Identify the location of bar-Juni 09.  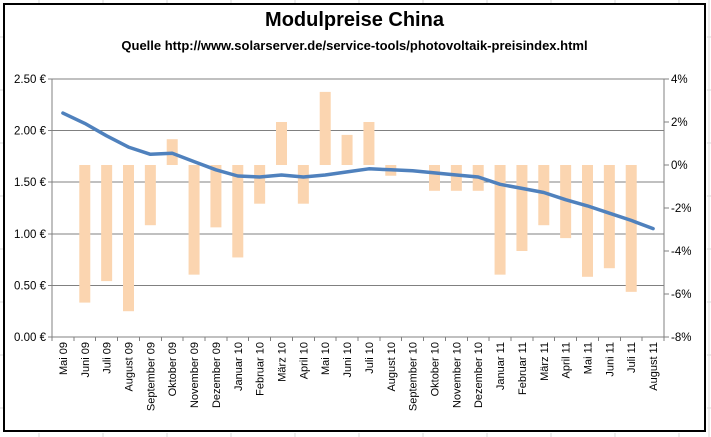
(85, 234).